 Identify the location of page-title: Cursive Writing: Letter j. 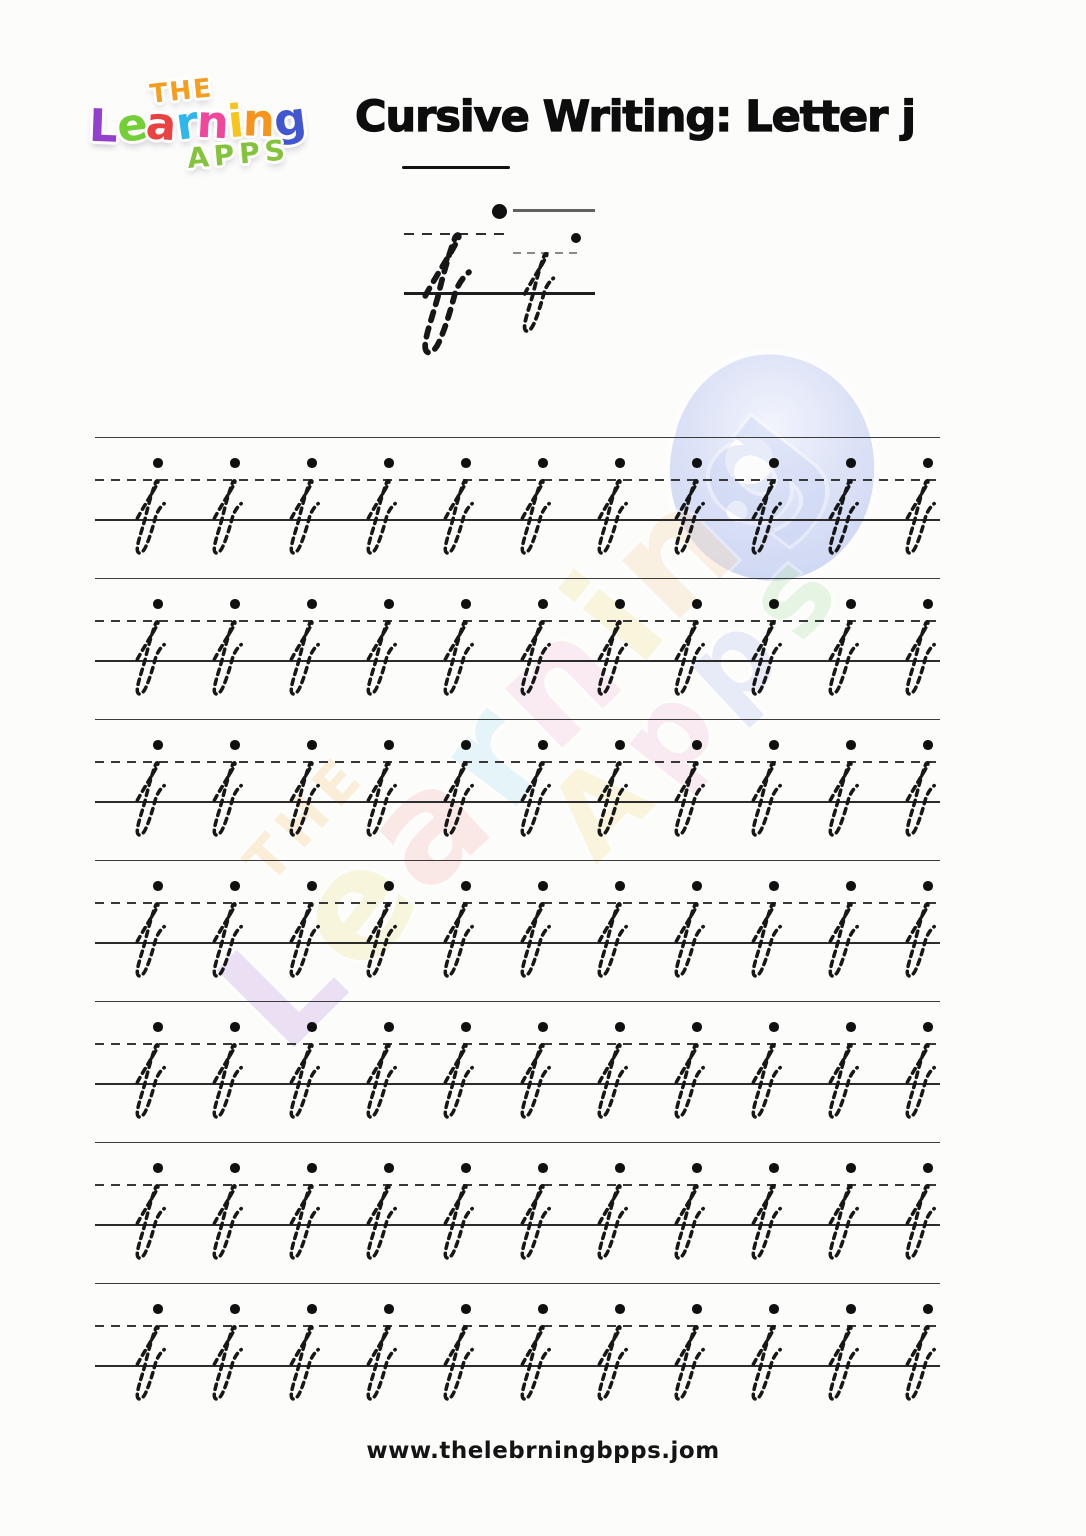
(635, 116).